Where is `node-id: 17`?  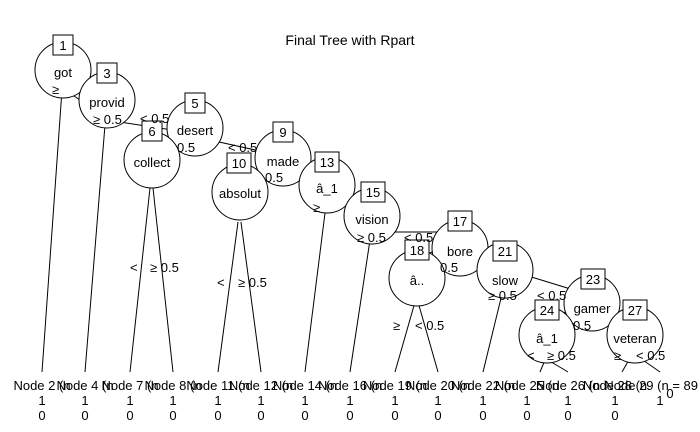 node-id: 17 is located at coordinates (460, 221).